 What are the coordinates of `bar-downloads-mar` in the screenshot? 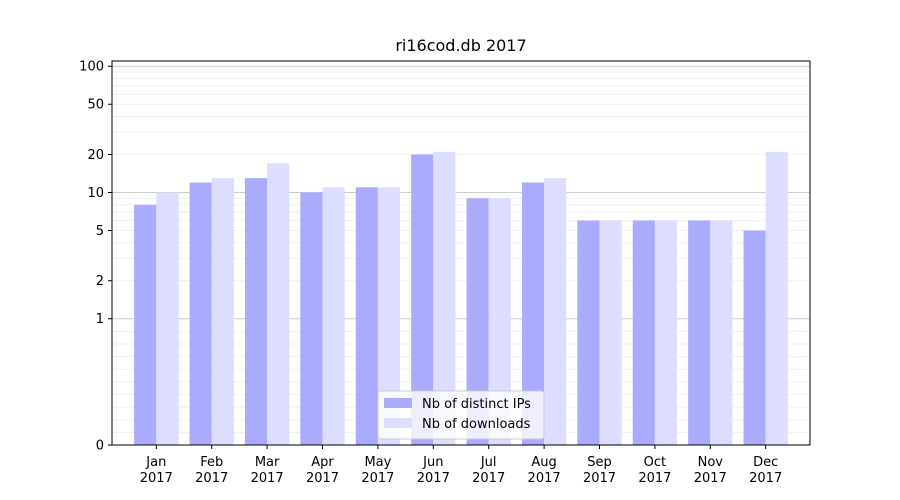 It's located at (278, 304).